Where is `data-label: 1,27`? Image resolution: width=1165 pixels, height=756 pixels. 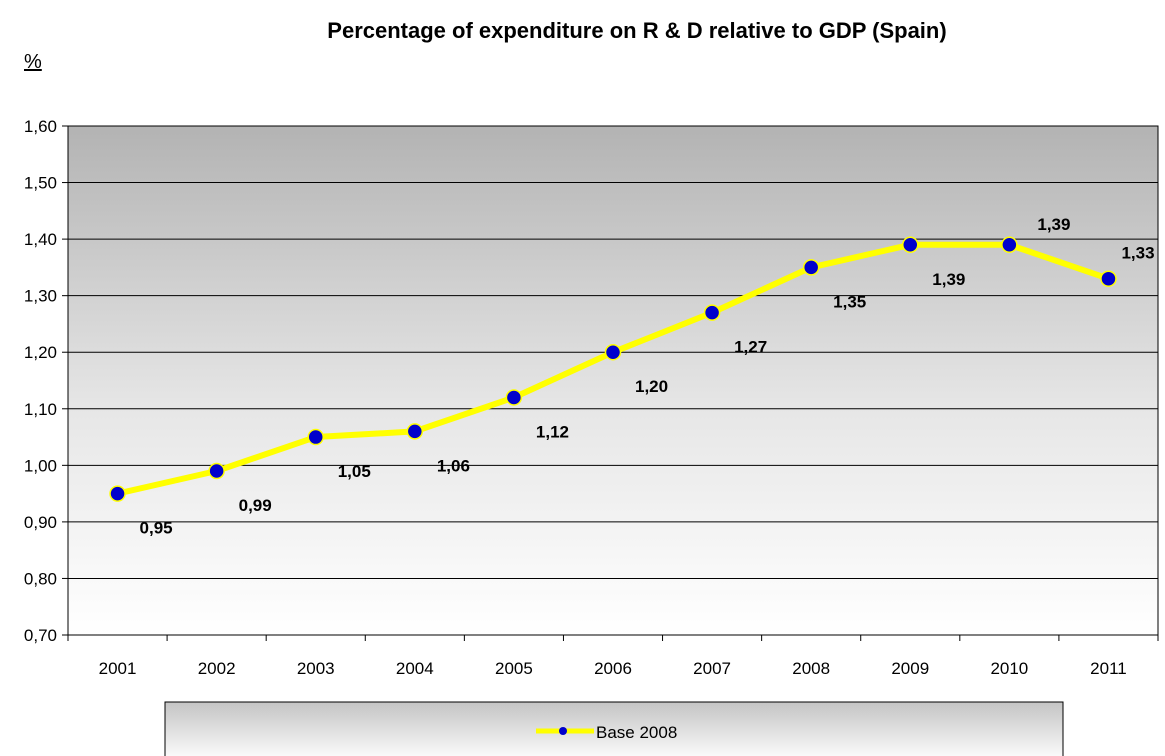 data-label: 1,27 is located at coordinates (750, 347).